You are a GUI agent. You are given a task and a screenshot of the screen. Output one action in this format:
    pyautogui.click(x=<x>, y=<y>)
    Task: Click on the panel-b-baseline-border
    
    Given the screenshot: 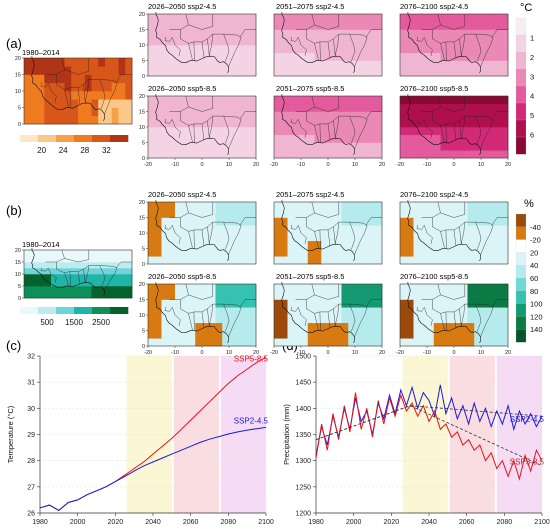 What is the action you would take?
    pyautogui.click(x=102, y=276)
    